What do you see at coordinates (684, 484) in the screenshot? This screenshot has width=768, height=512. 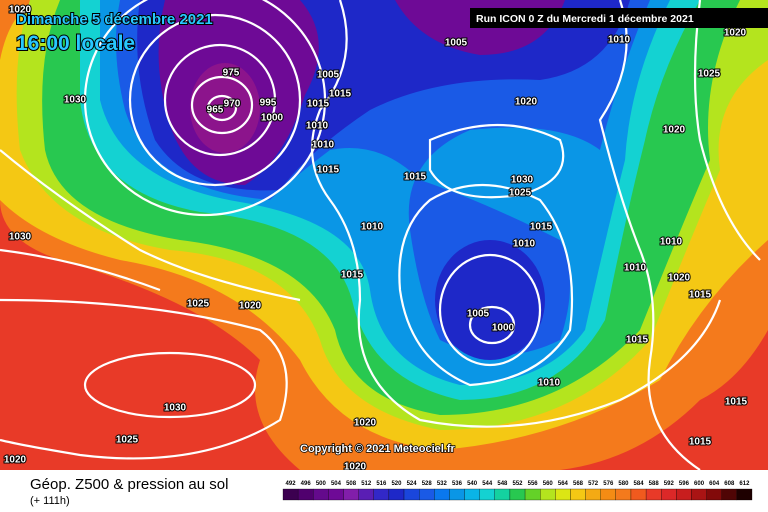 I see `legend-value: 596` at bounding box center [684, 484].